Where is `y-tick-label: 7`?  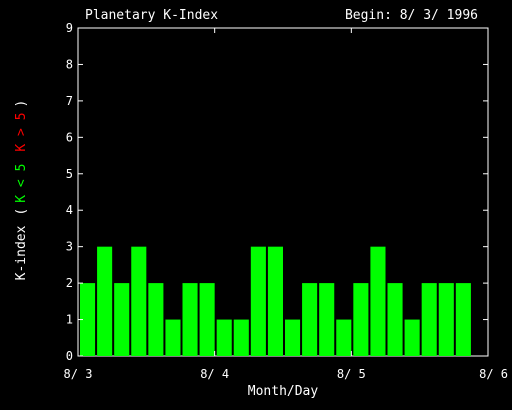
y-tick-label: 7 is located at coordinates (69, 101).